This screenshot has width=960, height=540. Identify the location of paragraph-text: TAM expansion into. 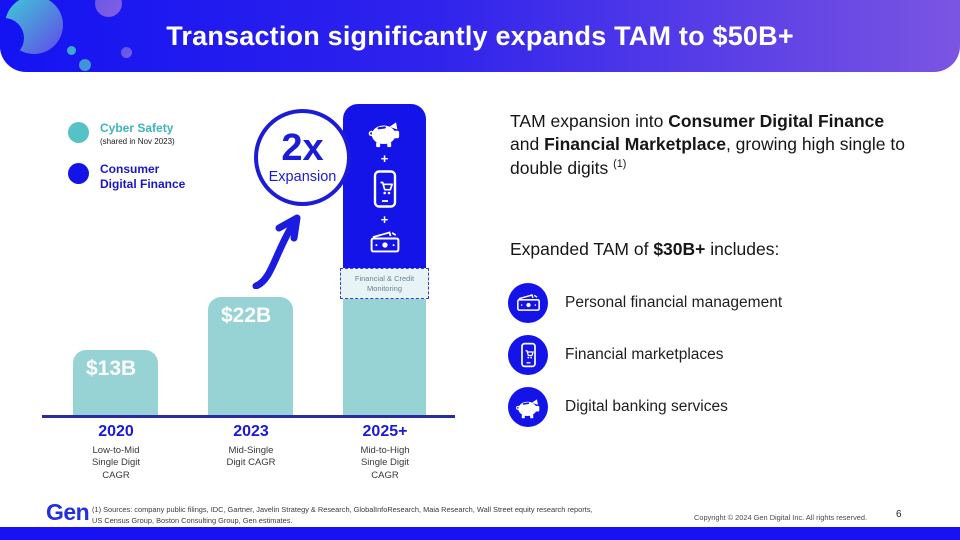
(589, 121).